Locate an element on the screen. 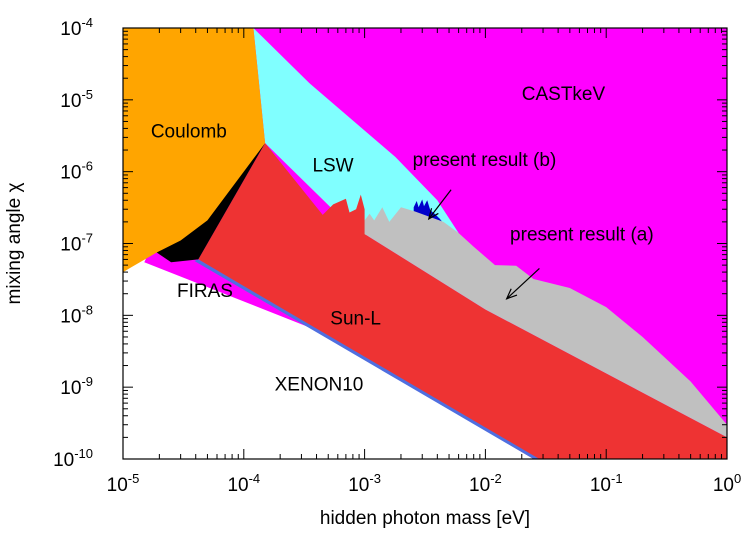 The image size is (756, 533). x-tick-label-exponent: 0 is located at coordinates (737, 478).